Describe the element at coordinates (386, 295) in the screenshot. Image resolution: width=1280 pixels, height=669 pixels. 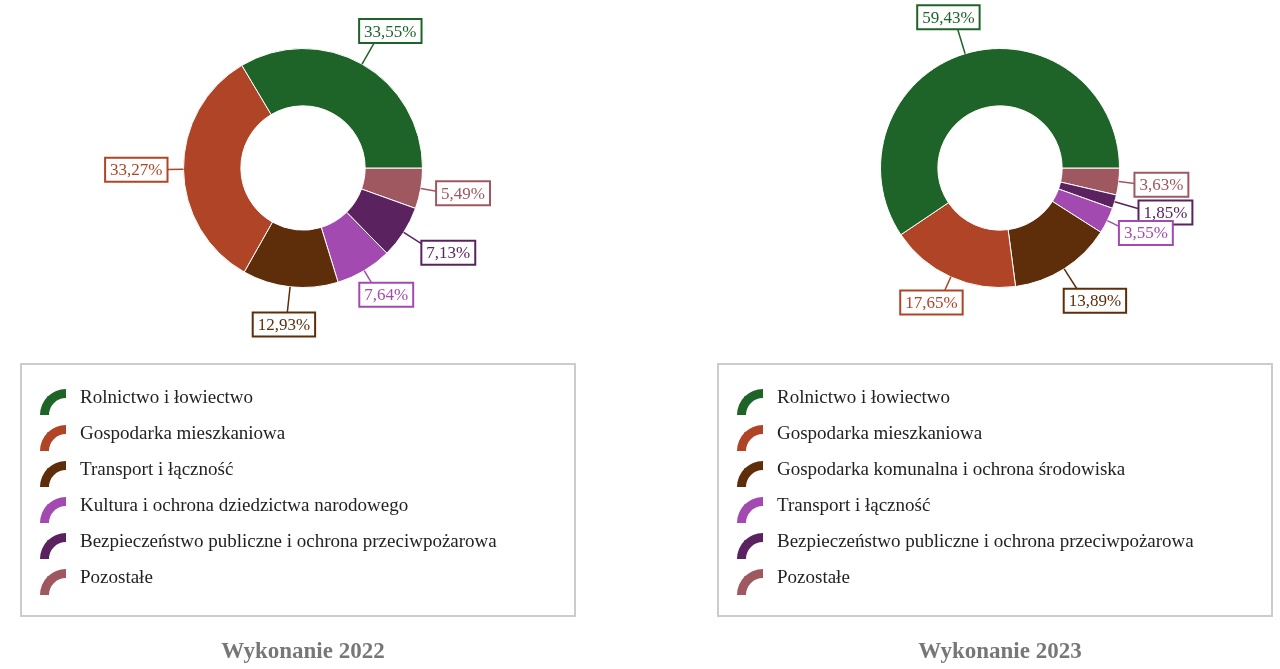
I see `data-label: 7,64%` at that location.